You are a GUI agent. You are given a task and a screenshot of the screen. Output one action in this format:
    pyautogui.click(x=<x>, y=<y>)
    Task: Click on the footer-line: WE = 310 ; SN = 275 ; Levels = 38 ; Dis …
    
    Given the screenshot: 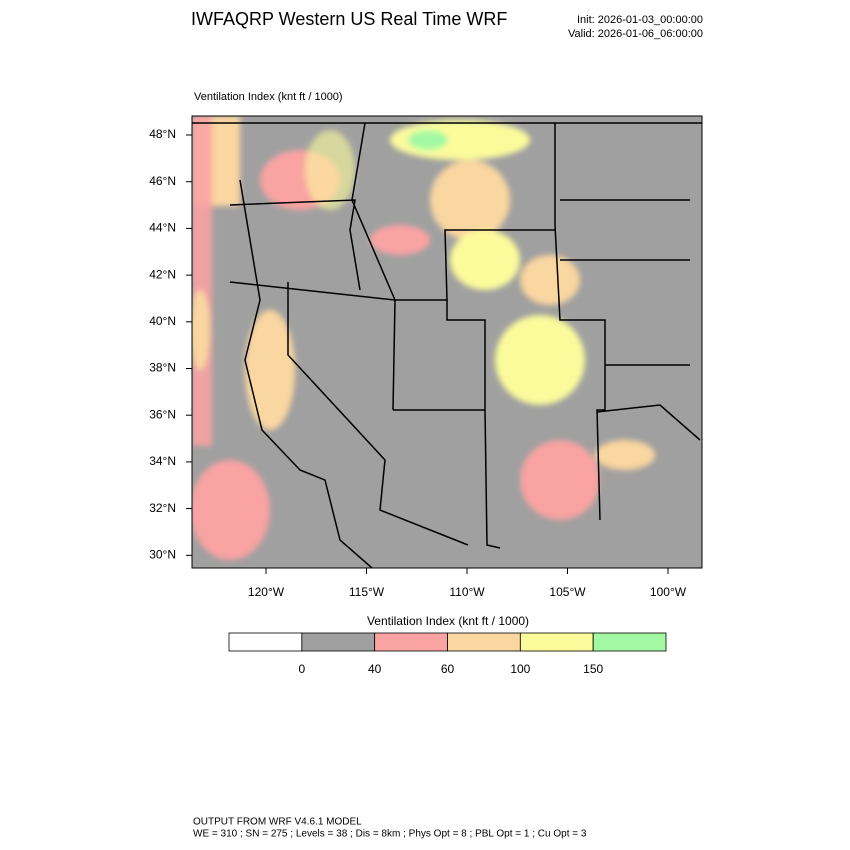 What is the action you would take?
    pyautogui.click(x=390, y=834)
    